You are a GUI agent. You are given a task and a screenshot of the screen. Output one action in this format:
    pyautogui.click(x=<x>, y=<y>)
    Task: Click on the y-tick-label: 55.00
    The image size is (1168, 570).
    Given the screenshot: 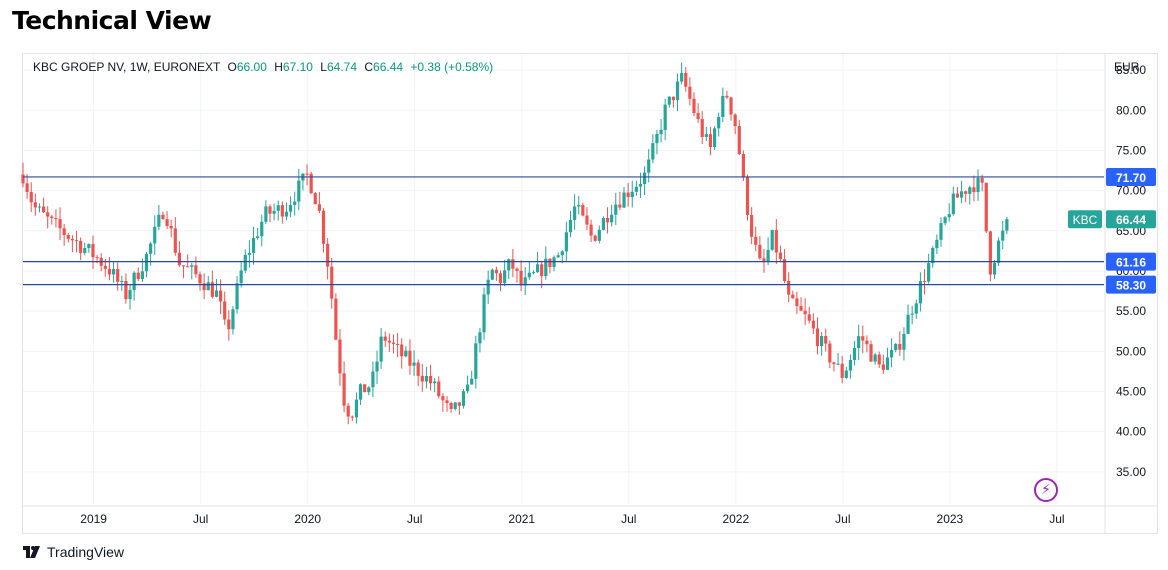 What is the action you would take?
    pyautogui.click(x=1131, y=311)
    